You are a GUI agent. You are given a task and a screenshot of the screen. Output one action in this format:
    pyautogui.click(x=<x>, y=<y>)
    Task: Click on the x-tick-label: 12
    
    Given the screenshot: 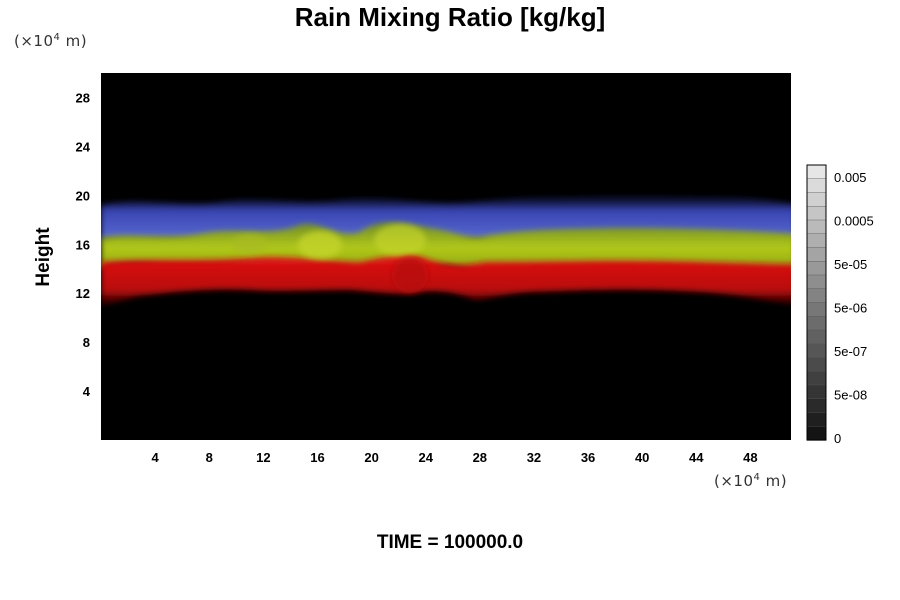 What is the action you would take?
    pyautogui.click(x=263, y=457)
    